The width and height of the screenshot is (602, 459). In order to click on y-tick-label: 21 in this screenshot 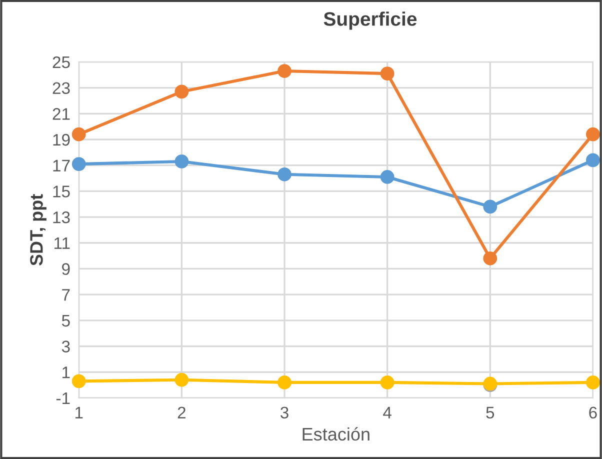, I will do `click(61, 114)`.